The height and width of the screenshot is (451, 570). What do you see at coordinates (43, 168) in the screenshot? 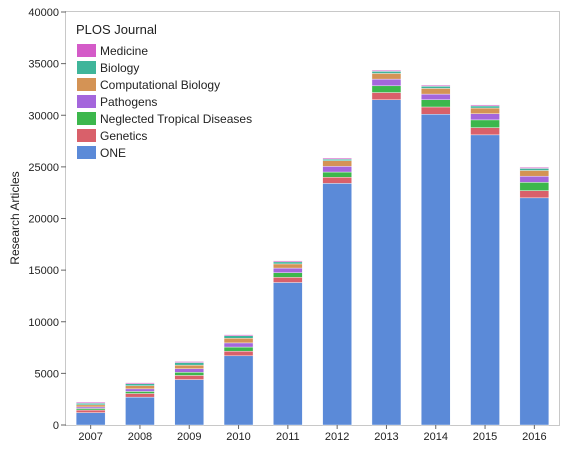
I see `y-tick-label: 25000` at bounding box center [43, 168].